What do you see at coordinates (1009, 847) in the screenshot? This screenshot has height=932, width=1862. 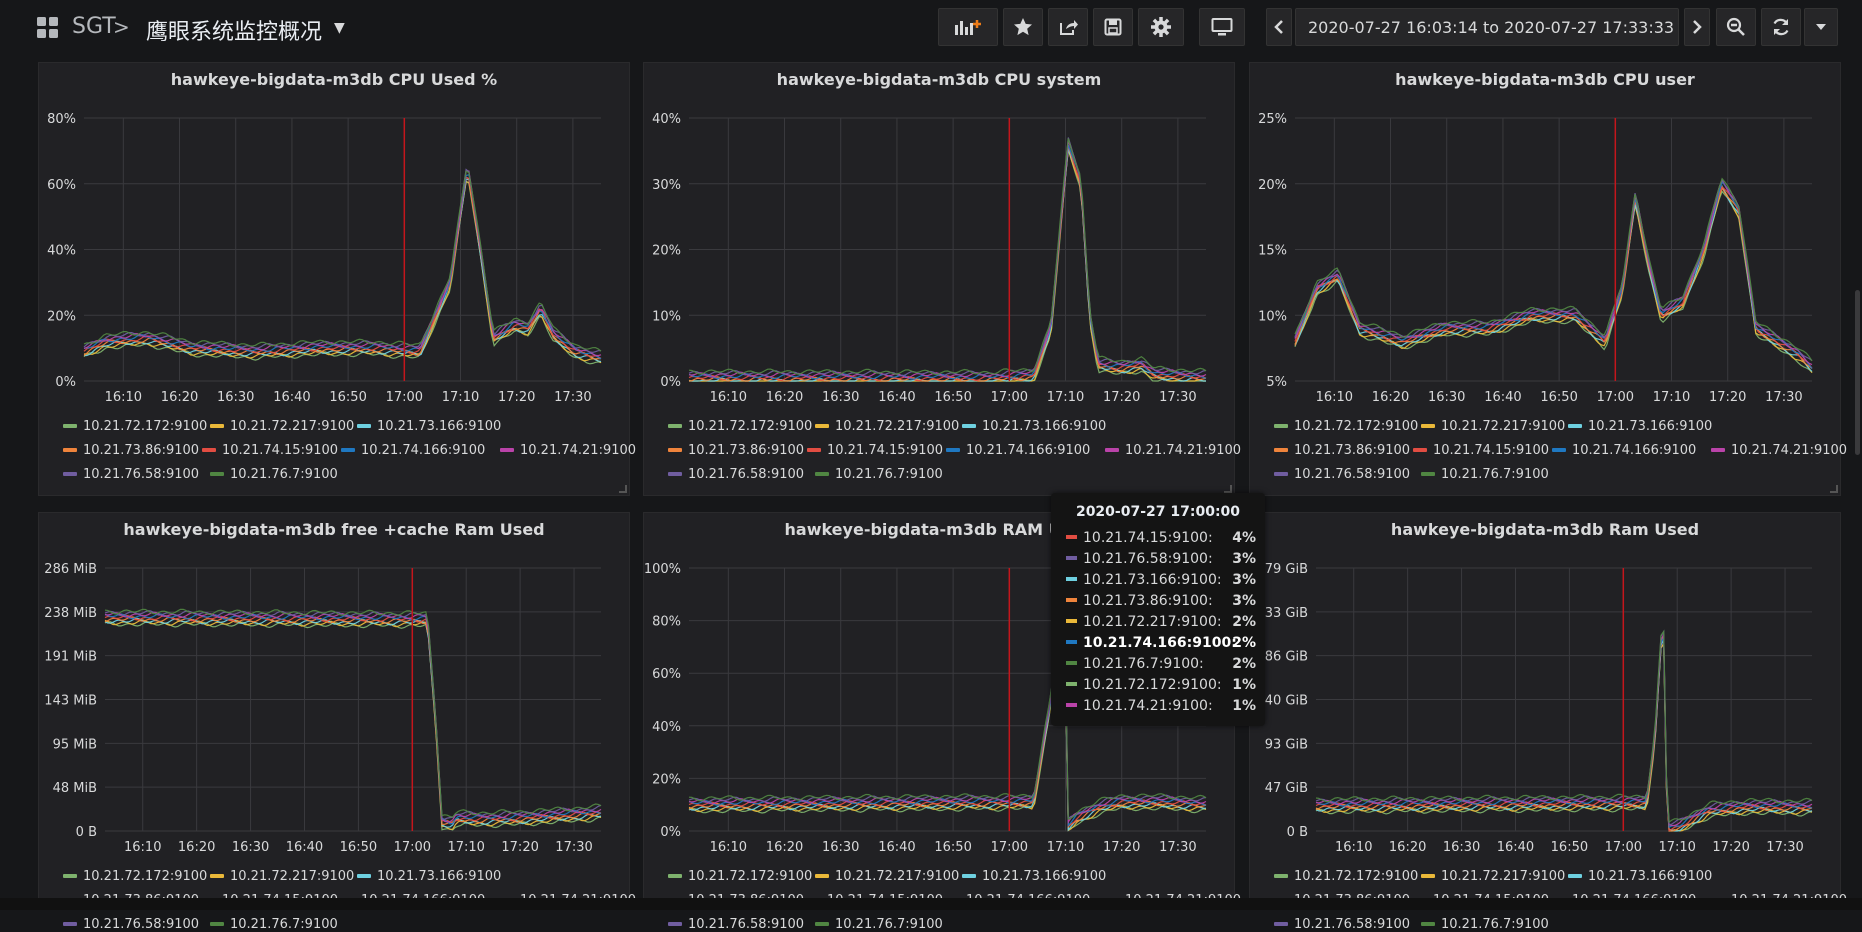 I see `x-tick-label: 17:00` at bounding box center [1009, 847].